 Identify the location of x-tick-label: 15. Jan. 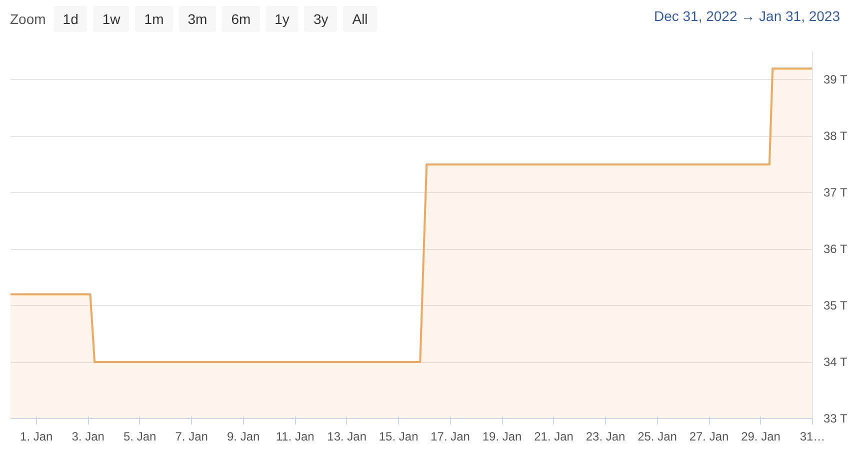
(398, 437).